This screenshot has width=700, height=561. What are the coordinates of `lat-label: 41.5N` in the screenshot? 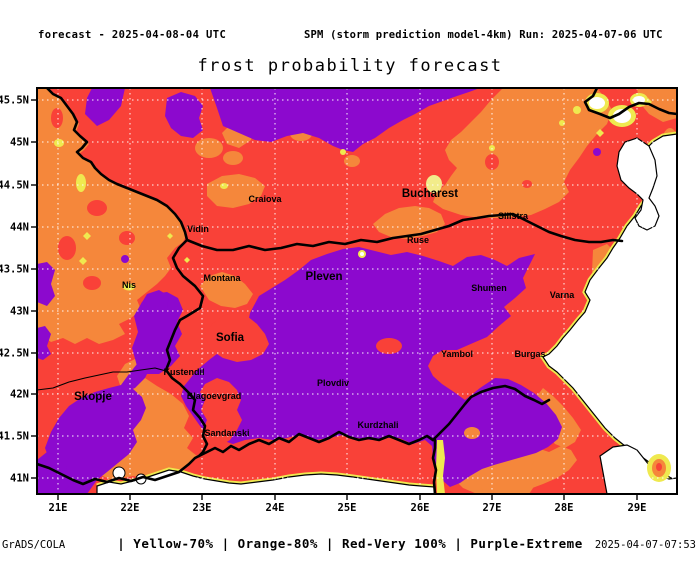 It's located at (14, 437).